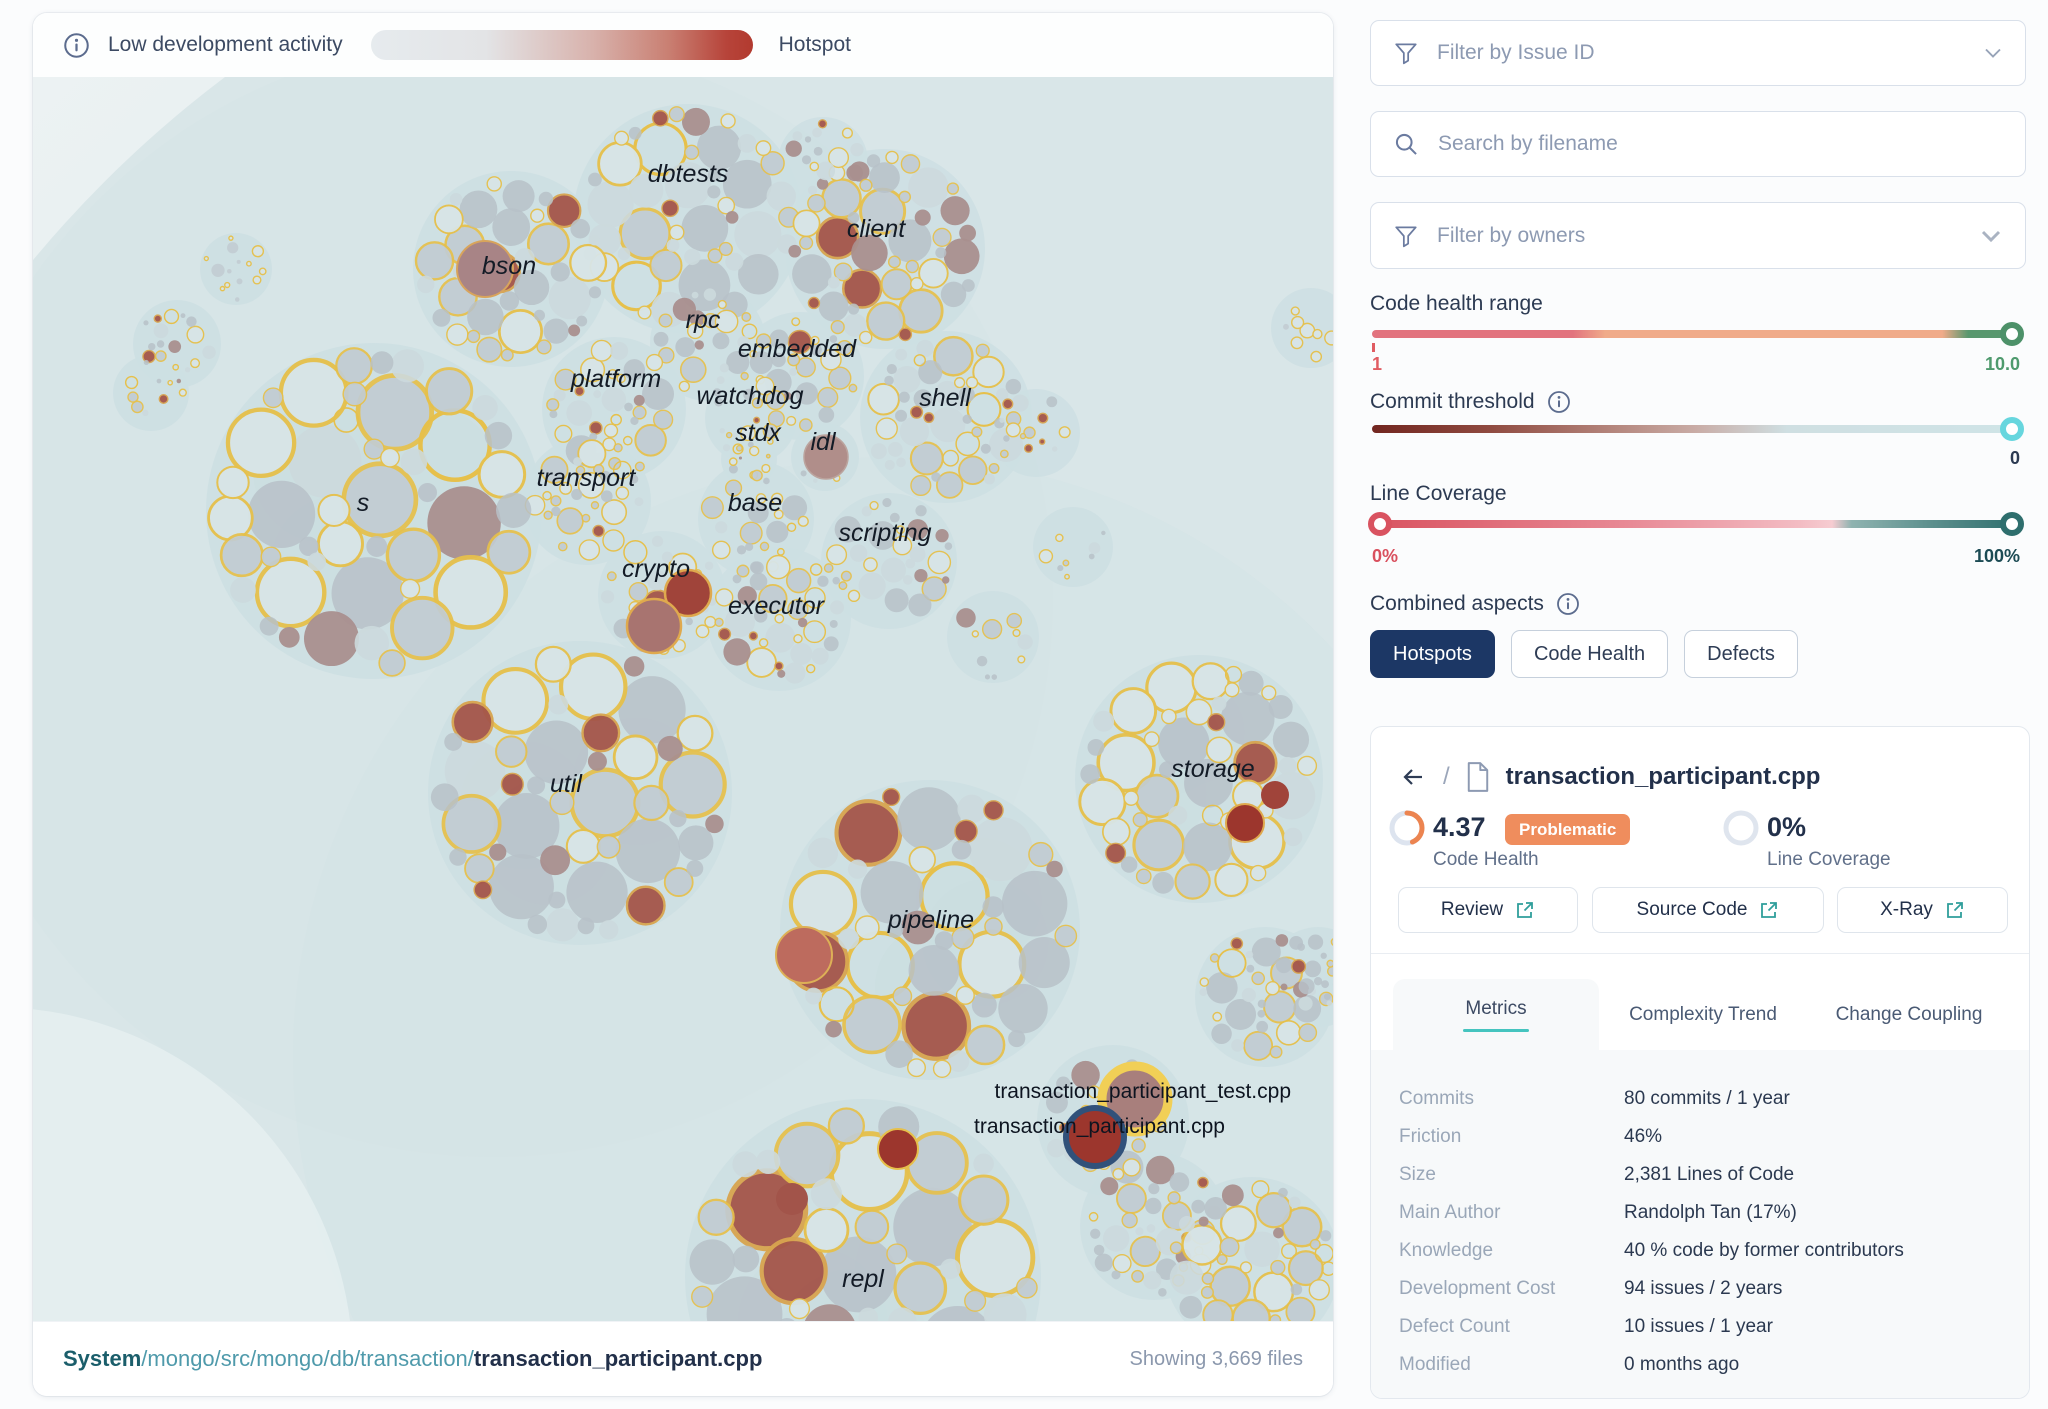 The image size is (2048, 1409). What do you see at coordinates (1099, 1126) in the screenshot?
I see `svg-text: transaction_participant.cpp` at bounding box center [1099, 1126].